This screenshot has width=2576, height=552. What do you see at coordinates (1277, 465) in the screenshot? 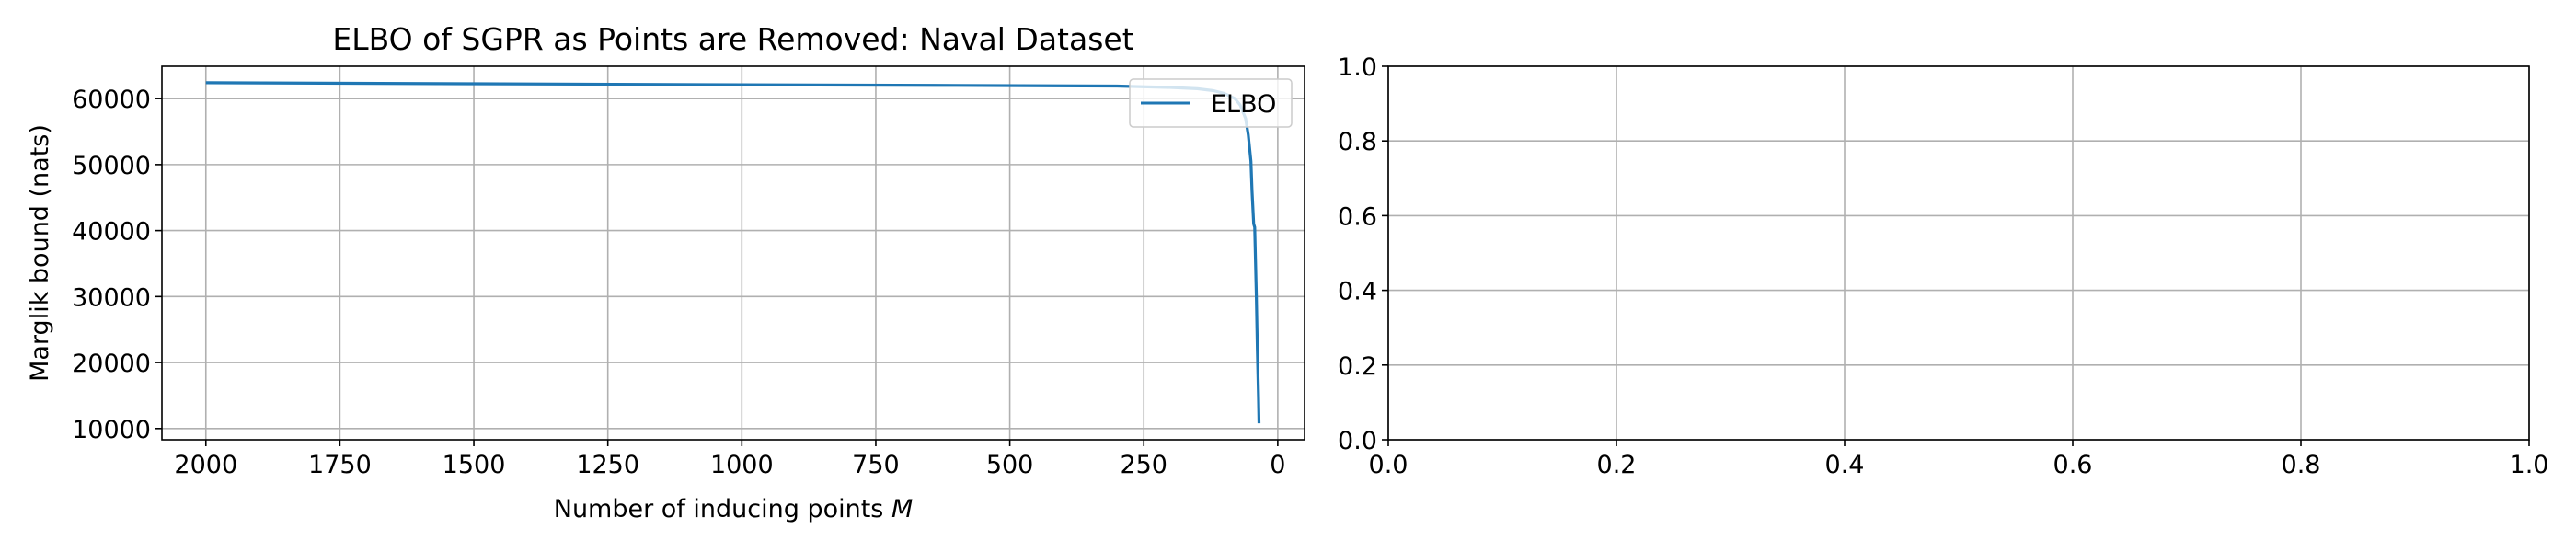
I see `left-x-tick-label: 0` at bounding box center [1277, 465].